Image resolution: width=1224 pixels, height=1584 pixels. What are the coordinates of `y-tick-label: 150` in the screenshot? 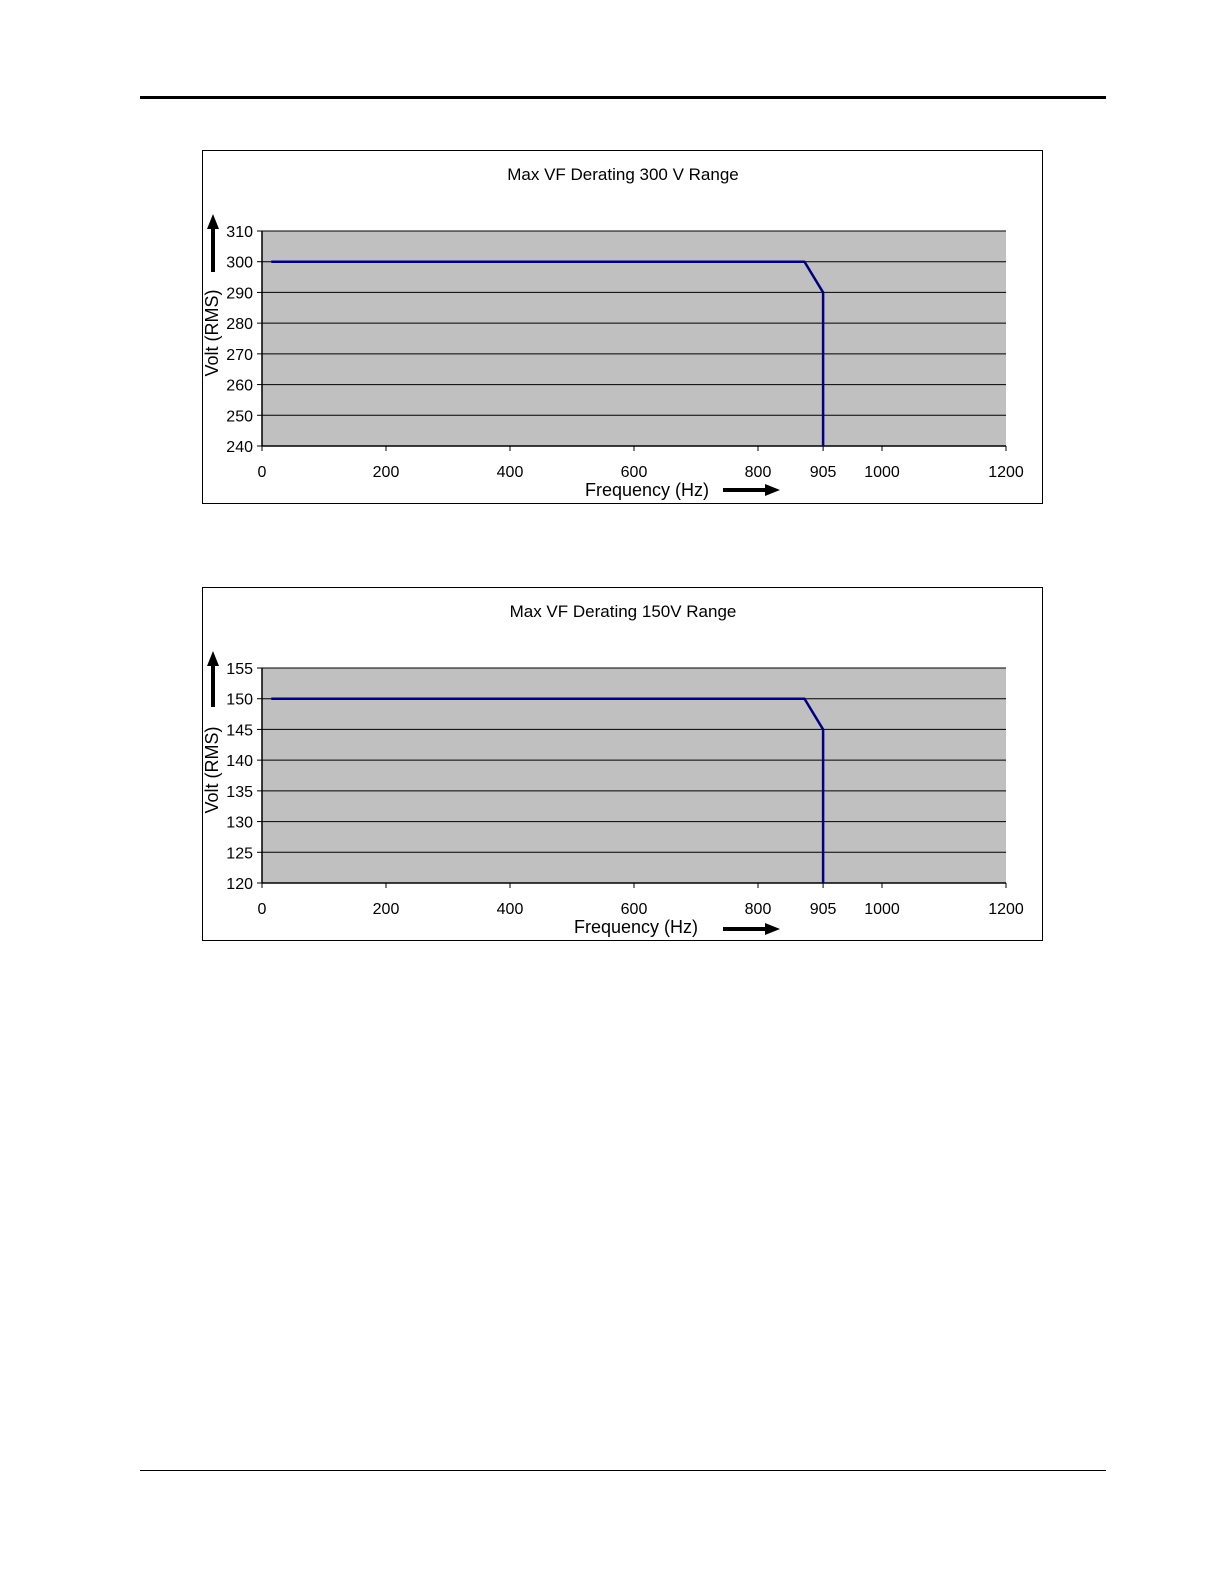 It's located at (239, 700).